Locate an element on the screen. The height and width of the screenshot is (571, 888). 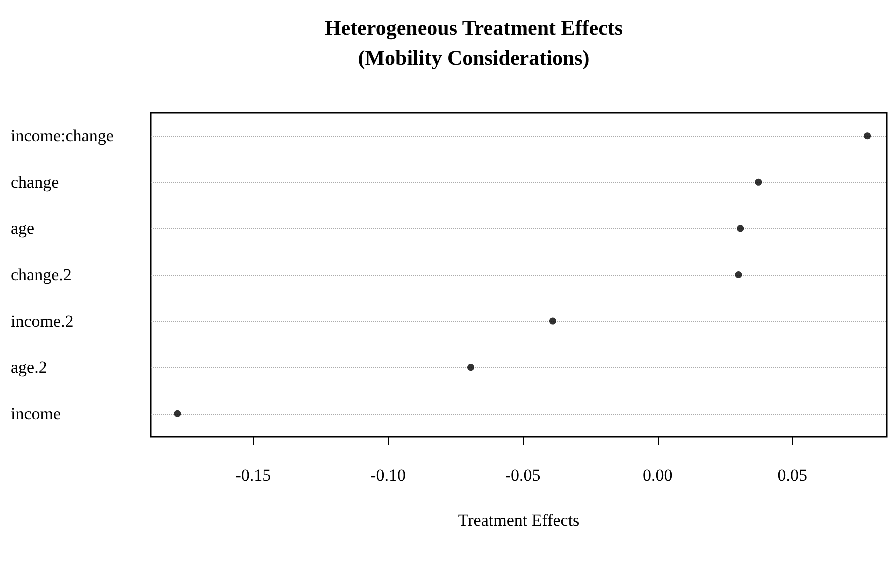
x-tick-label: -0.05 is located at coordinates (523, 475).